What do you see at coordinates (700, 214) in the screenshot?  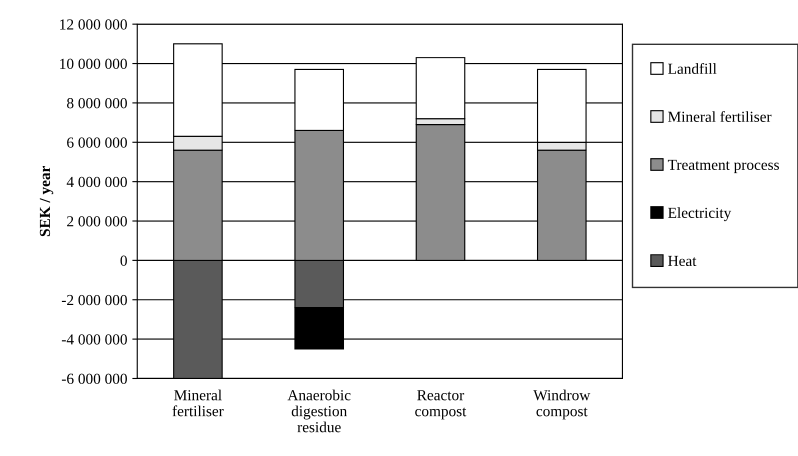 I see `legend-label: Electricity` at bounding box center [700, 214].